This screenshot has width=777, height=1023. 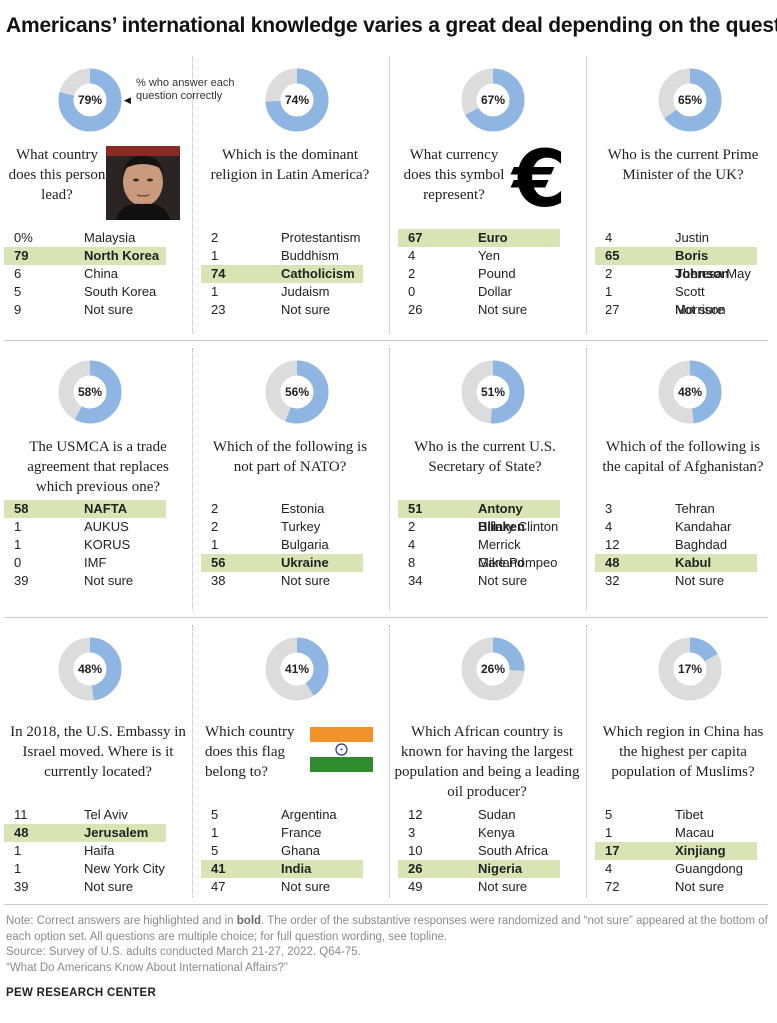 I want to click on answer-row: 6 China, so click(x=85, y=274).